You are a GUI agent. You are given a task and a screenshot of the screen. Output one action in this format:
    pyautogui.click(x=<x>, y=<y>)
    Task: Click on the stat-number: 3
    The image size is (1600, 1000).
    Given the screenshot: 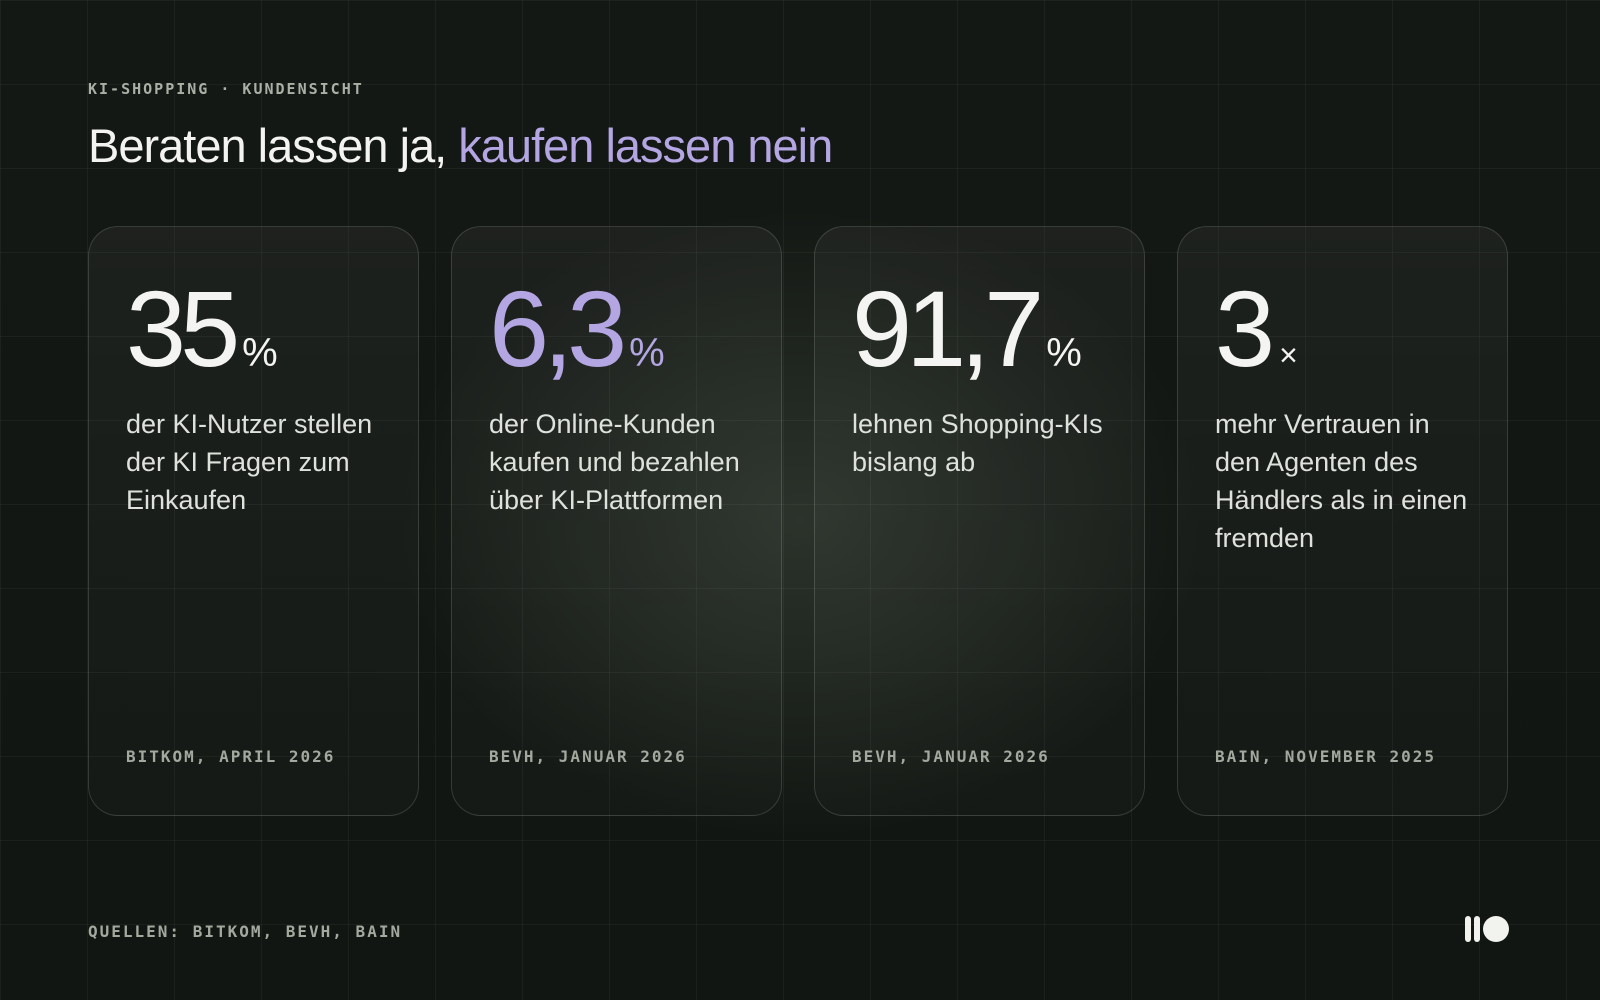 What is the action you would take?
    pyautogui.click(x=1245, y=328)
    